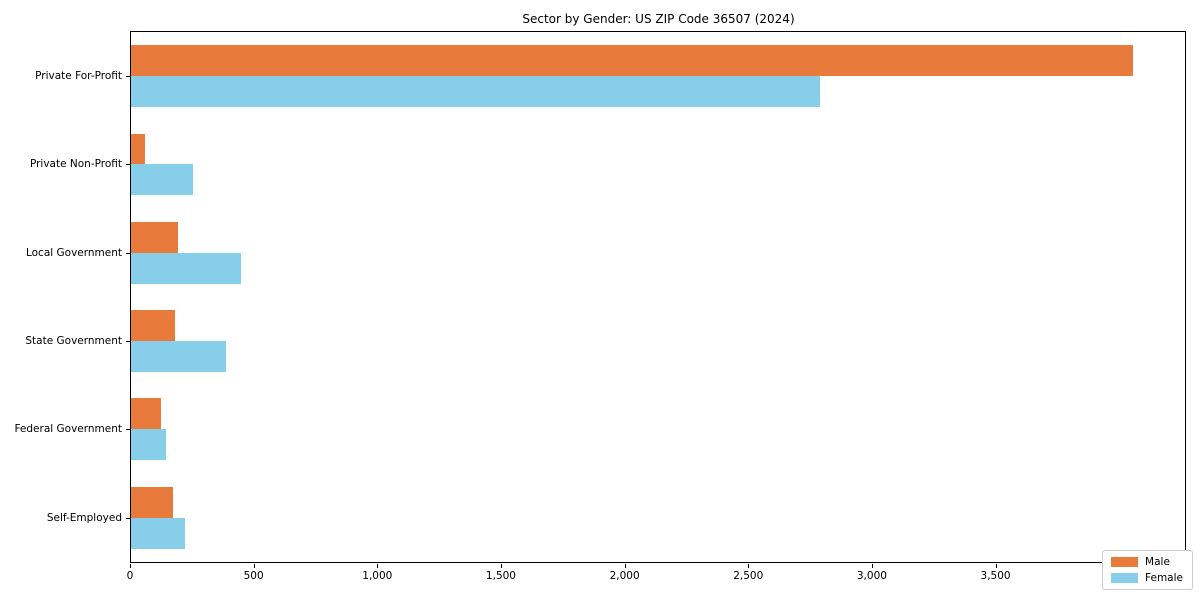 Image resolution: width=1200 pixels, height=600 pixels. I want to click on x-tick-label: 1,000, so click(377, 576).